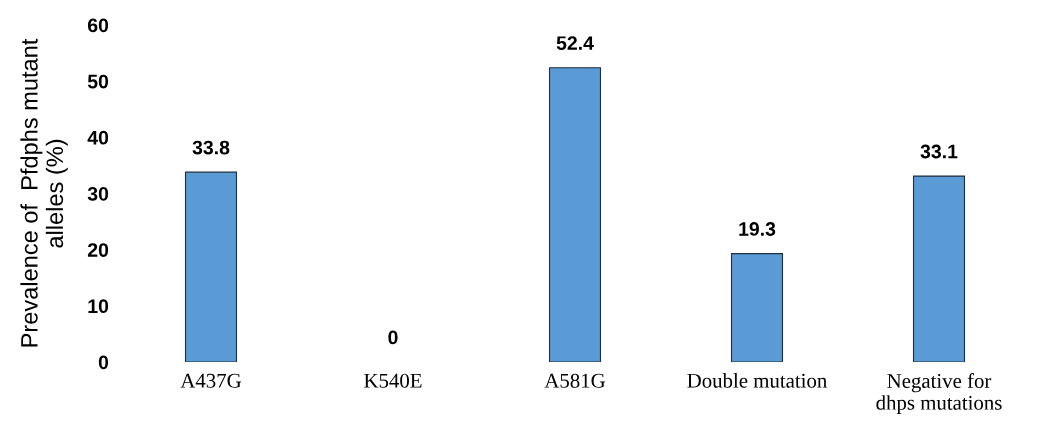 Image resolution: width=1037 pixels, height=426 pixels. Describe the element at coordinates (939, 394) in the screenshot. I see `x-tick-label: Negative for dhps mutations` at that location.